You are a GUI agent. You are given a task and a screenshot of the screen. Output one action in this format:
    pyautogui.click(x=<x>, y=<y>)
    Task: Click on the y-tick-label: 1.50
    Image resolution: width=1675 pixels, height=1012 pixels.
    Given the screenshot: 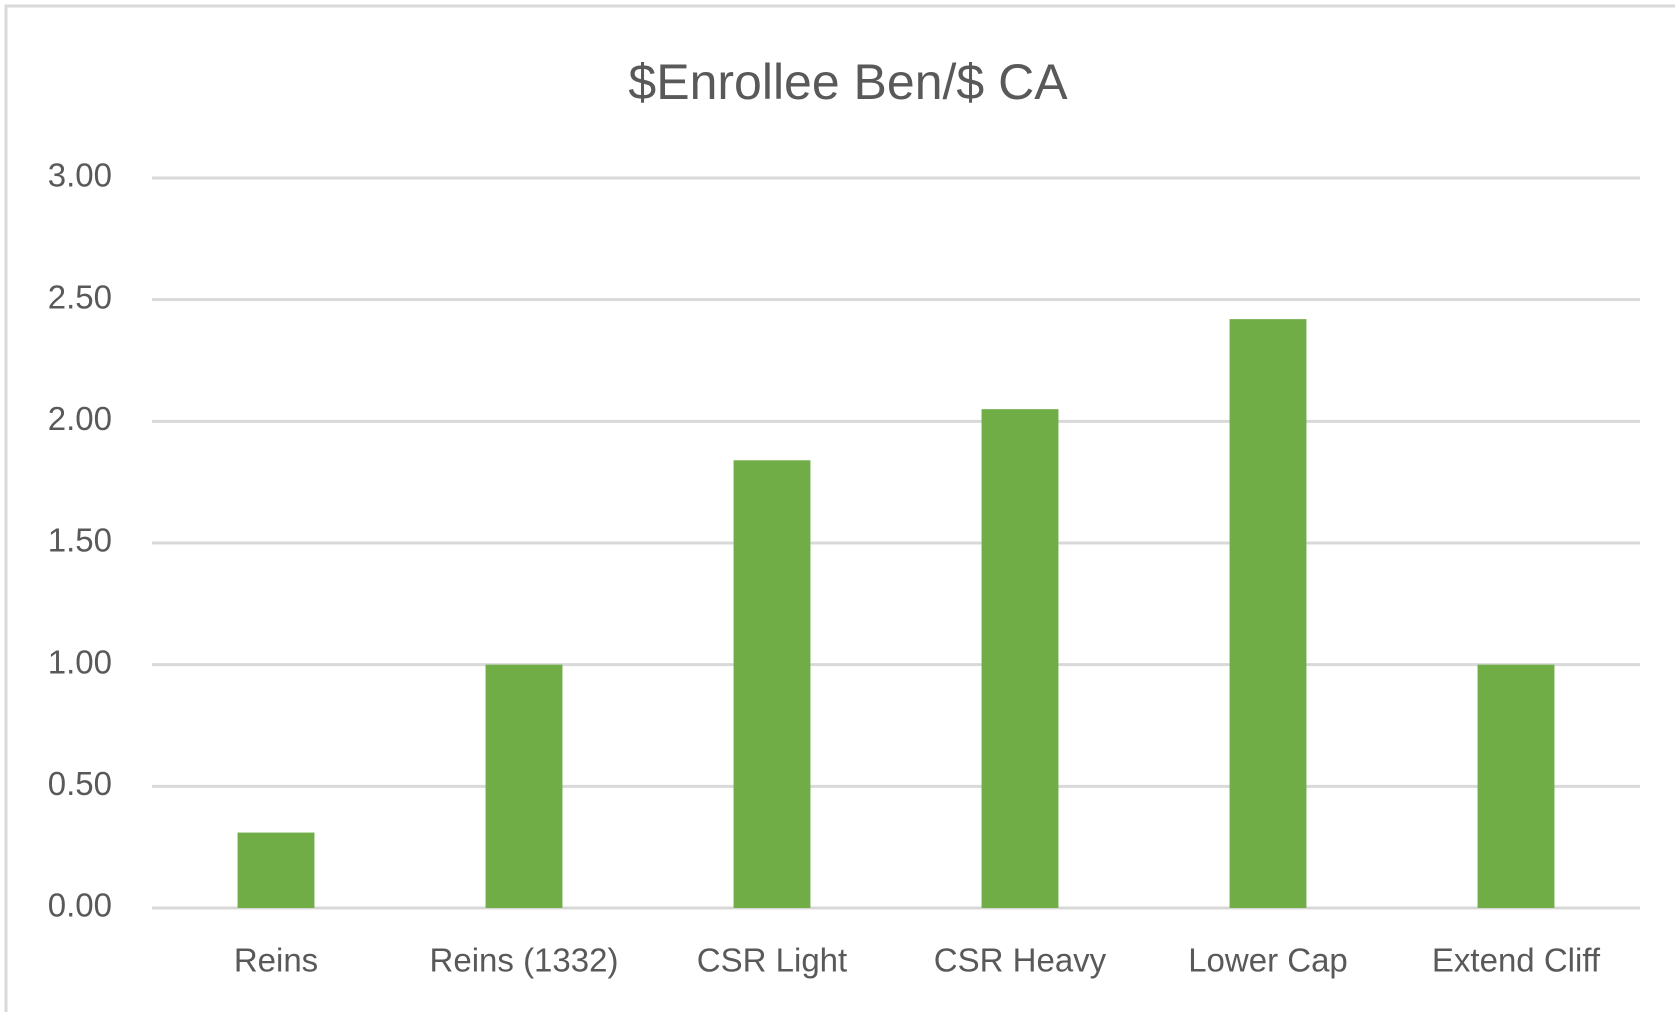 What is the action you would take?
    pyautogui.click(x=80, y=540)
    